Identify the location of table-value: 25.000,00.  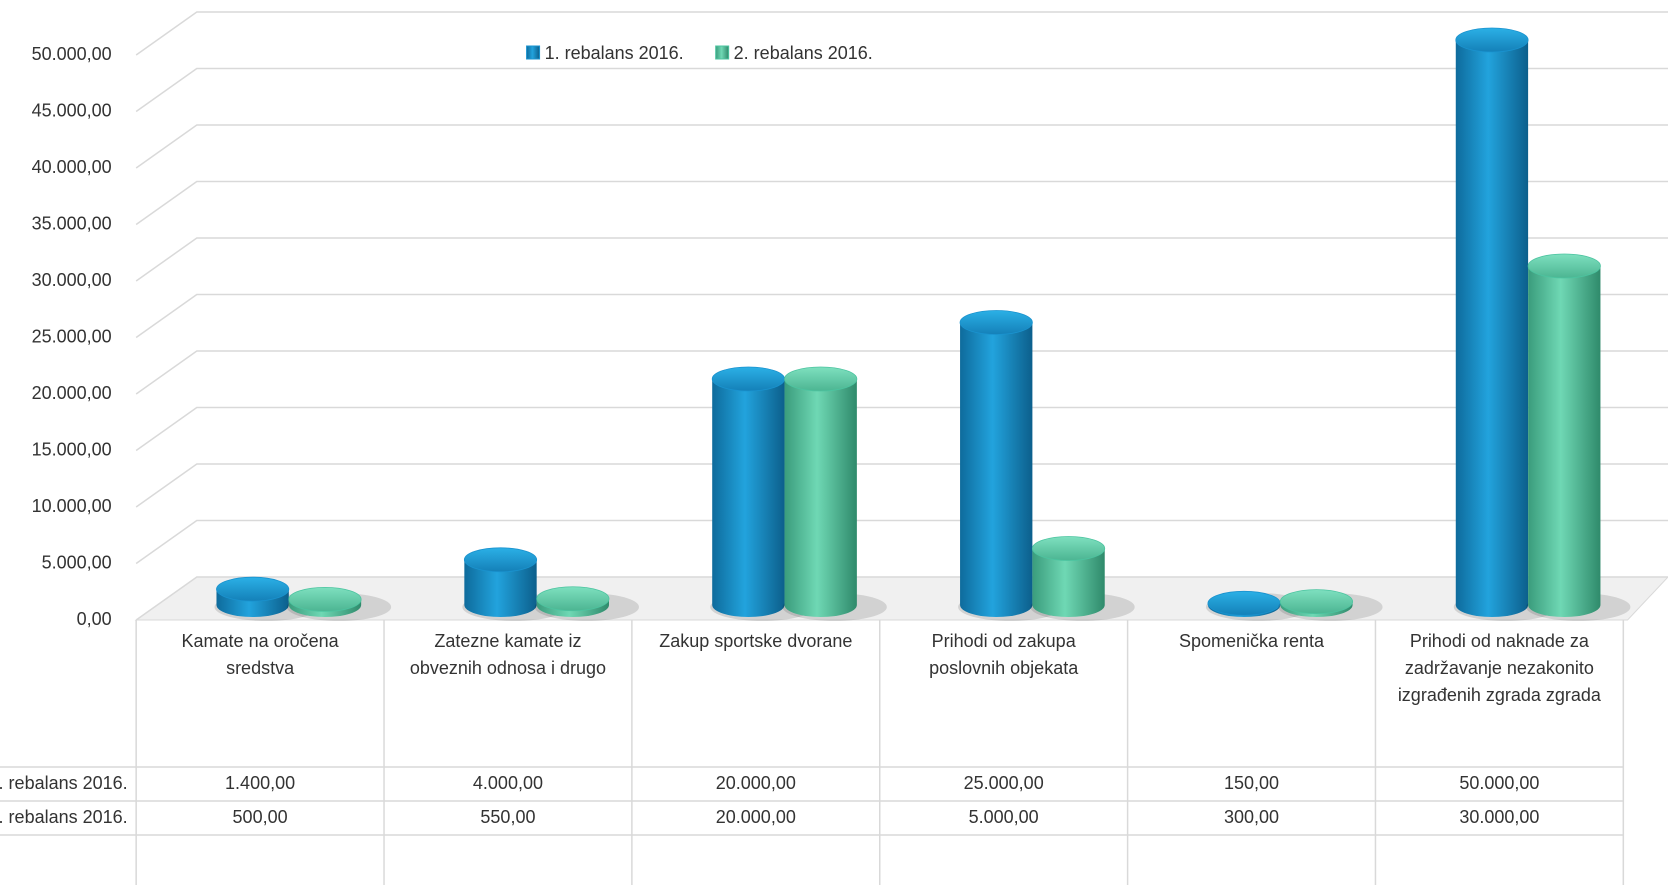
(1004, 783).